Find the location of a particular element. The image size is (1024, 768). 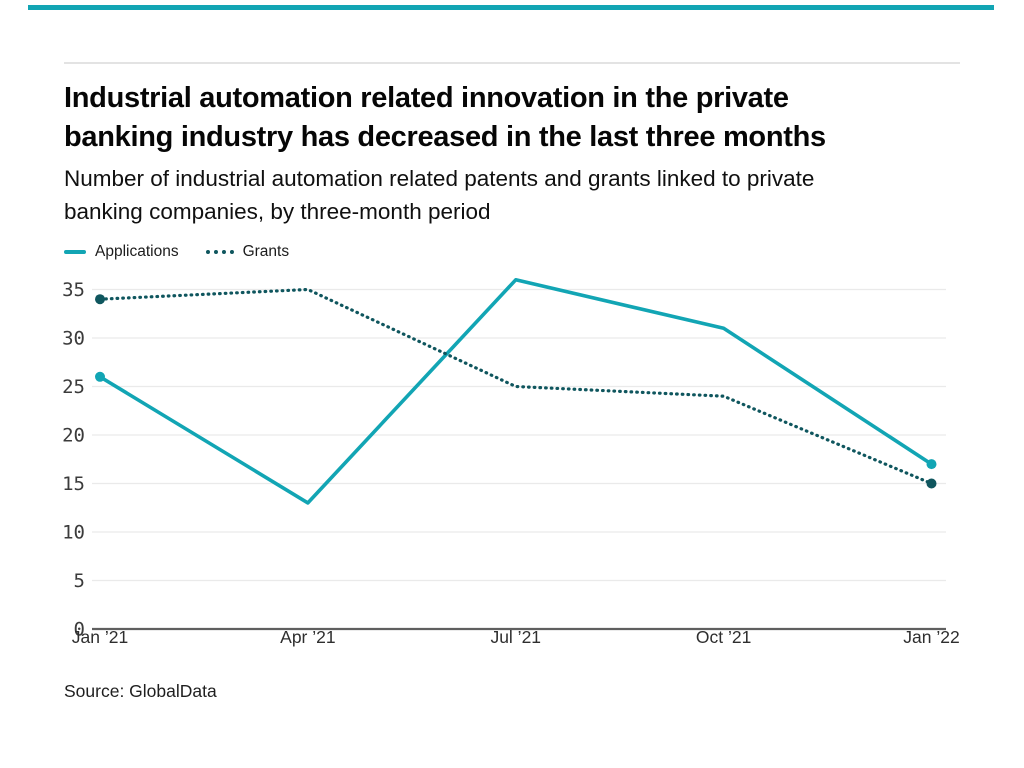

y-tick-label: 10 is located at coordinates (73, 533).